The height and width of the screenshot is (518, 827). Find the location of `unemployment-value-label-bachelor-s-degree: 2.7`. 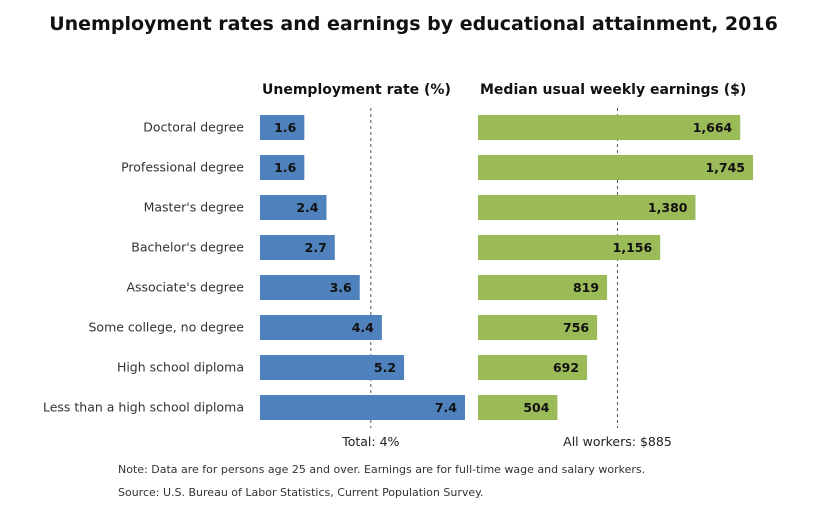

unemployment-value-label-bachelor-s-degree: 2.7 is located at coordinates (316, 247).